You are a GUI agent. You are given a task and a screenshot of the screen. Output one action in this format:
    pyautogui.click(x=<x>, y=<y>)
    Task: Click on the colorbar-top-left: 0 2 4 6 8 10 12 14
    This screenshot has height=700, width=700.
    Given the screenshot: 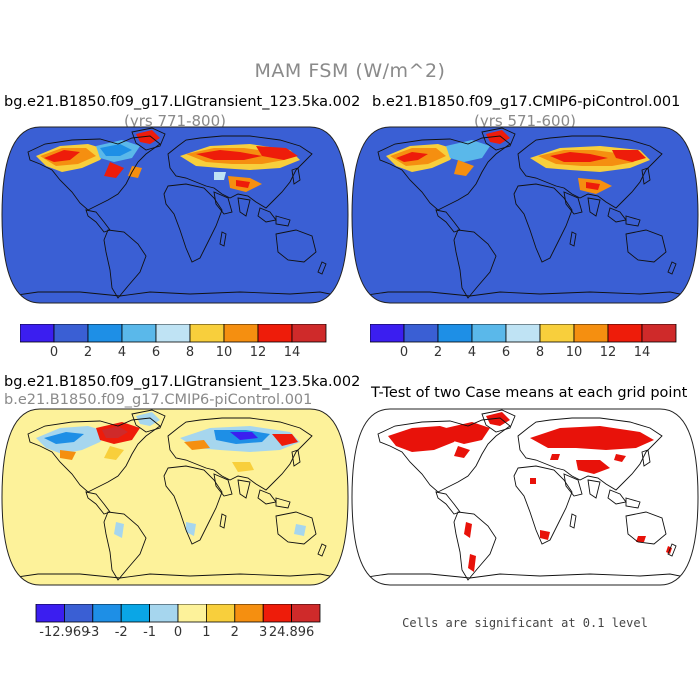 What is the action you would take?
    pyautogui.click(x=173, y=342)
    